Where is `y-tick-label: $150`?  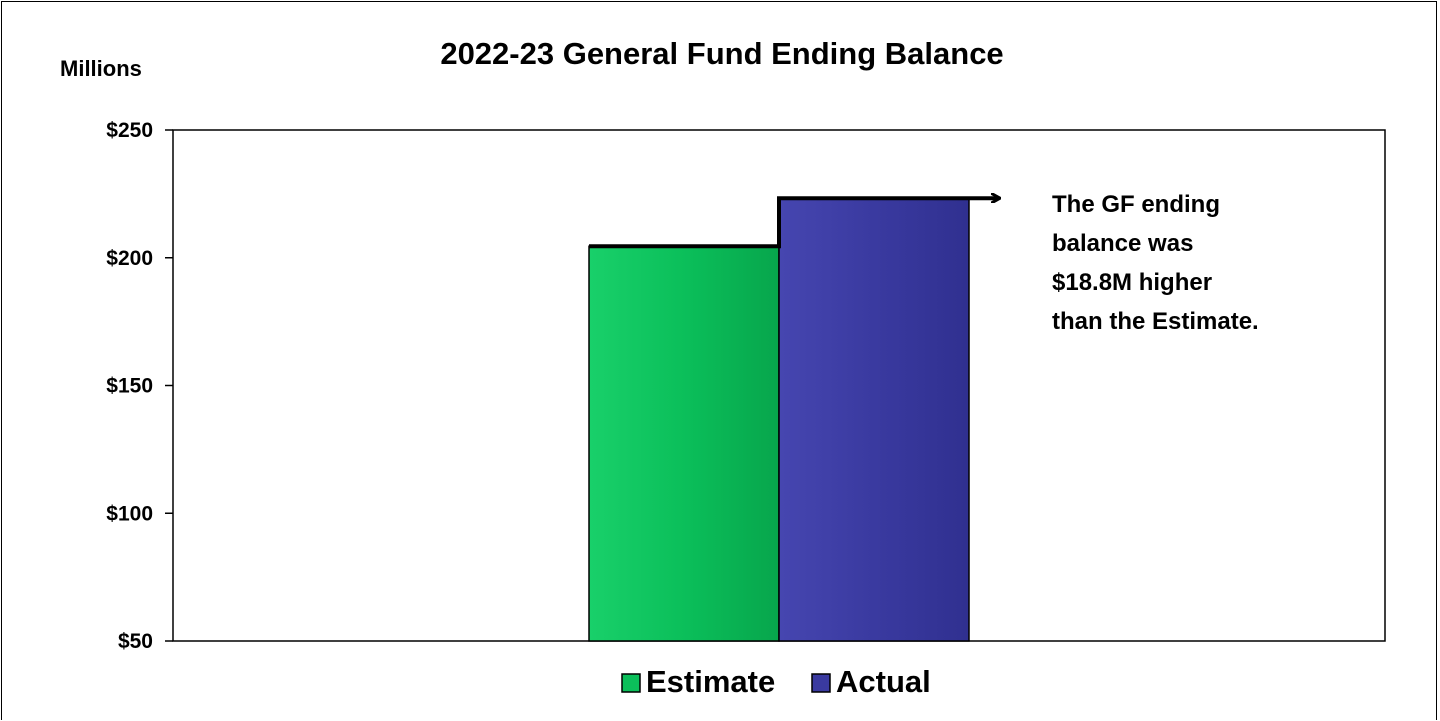 y-tick-label: $150 is located at coordinates (129, 386).